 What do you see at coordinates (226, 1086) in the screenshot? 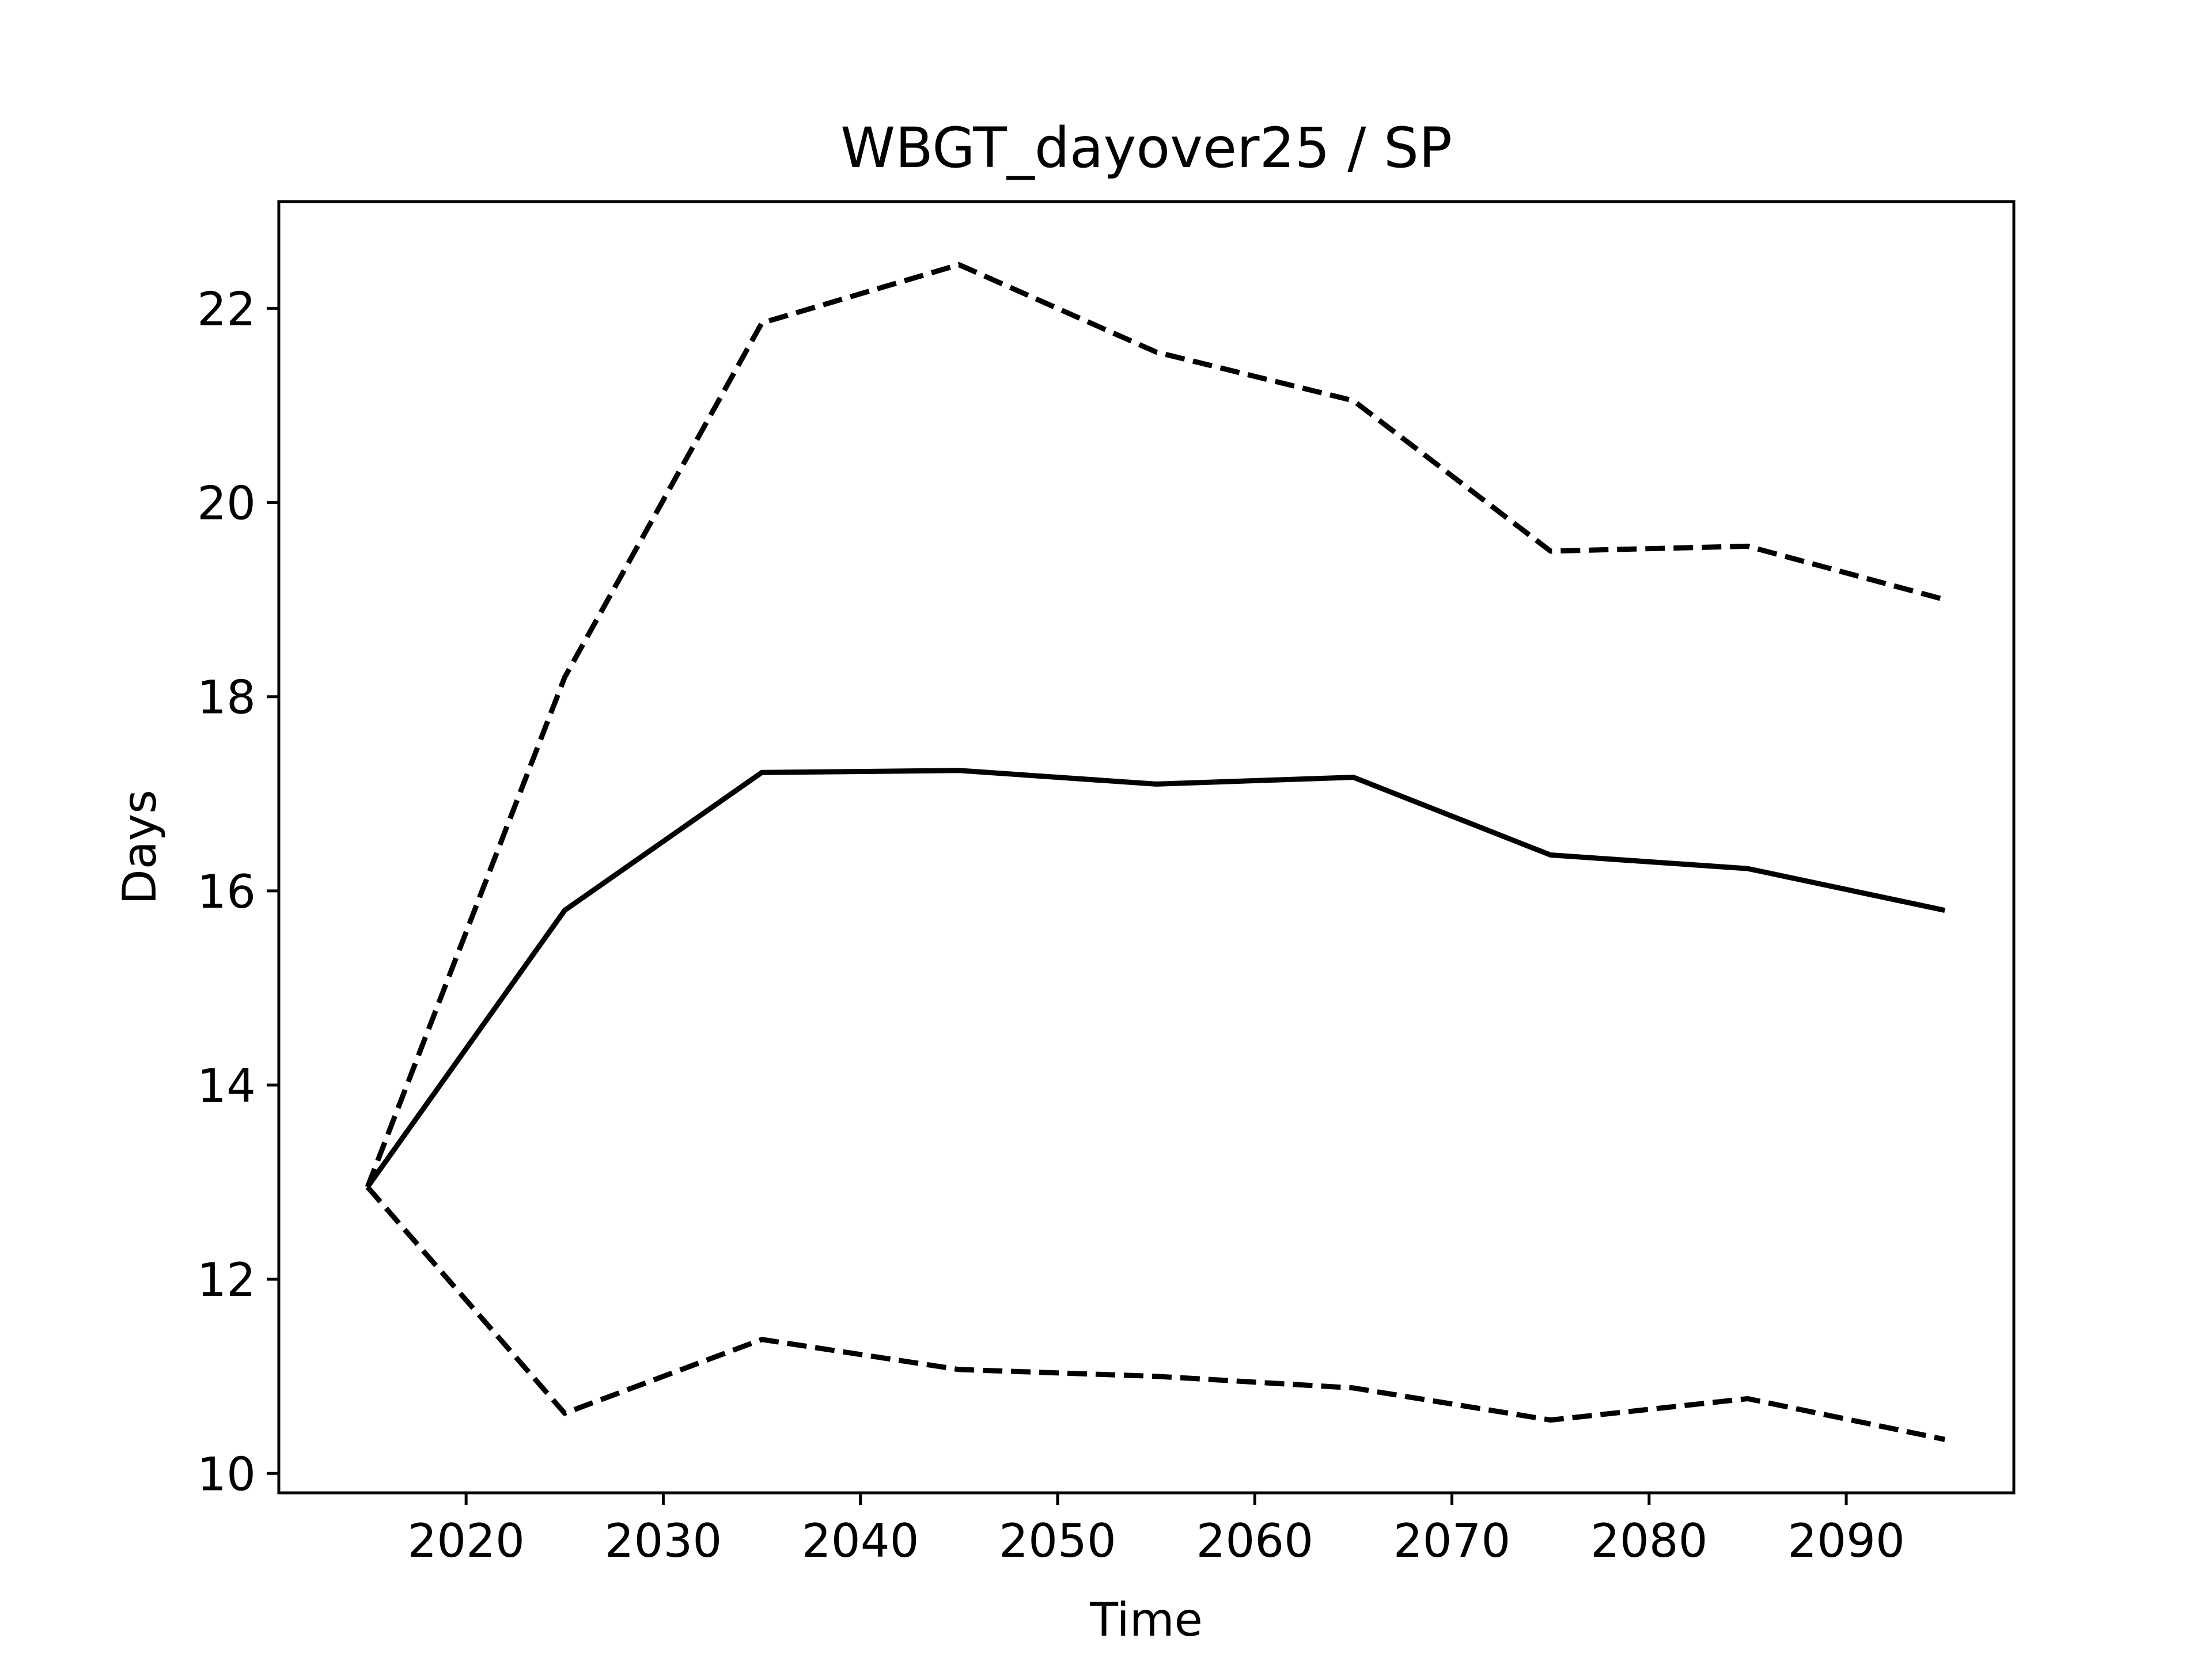
I see `y-tick-label: 14` at bounding box center [226, 1086].